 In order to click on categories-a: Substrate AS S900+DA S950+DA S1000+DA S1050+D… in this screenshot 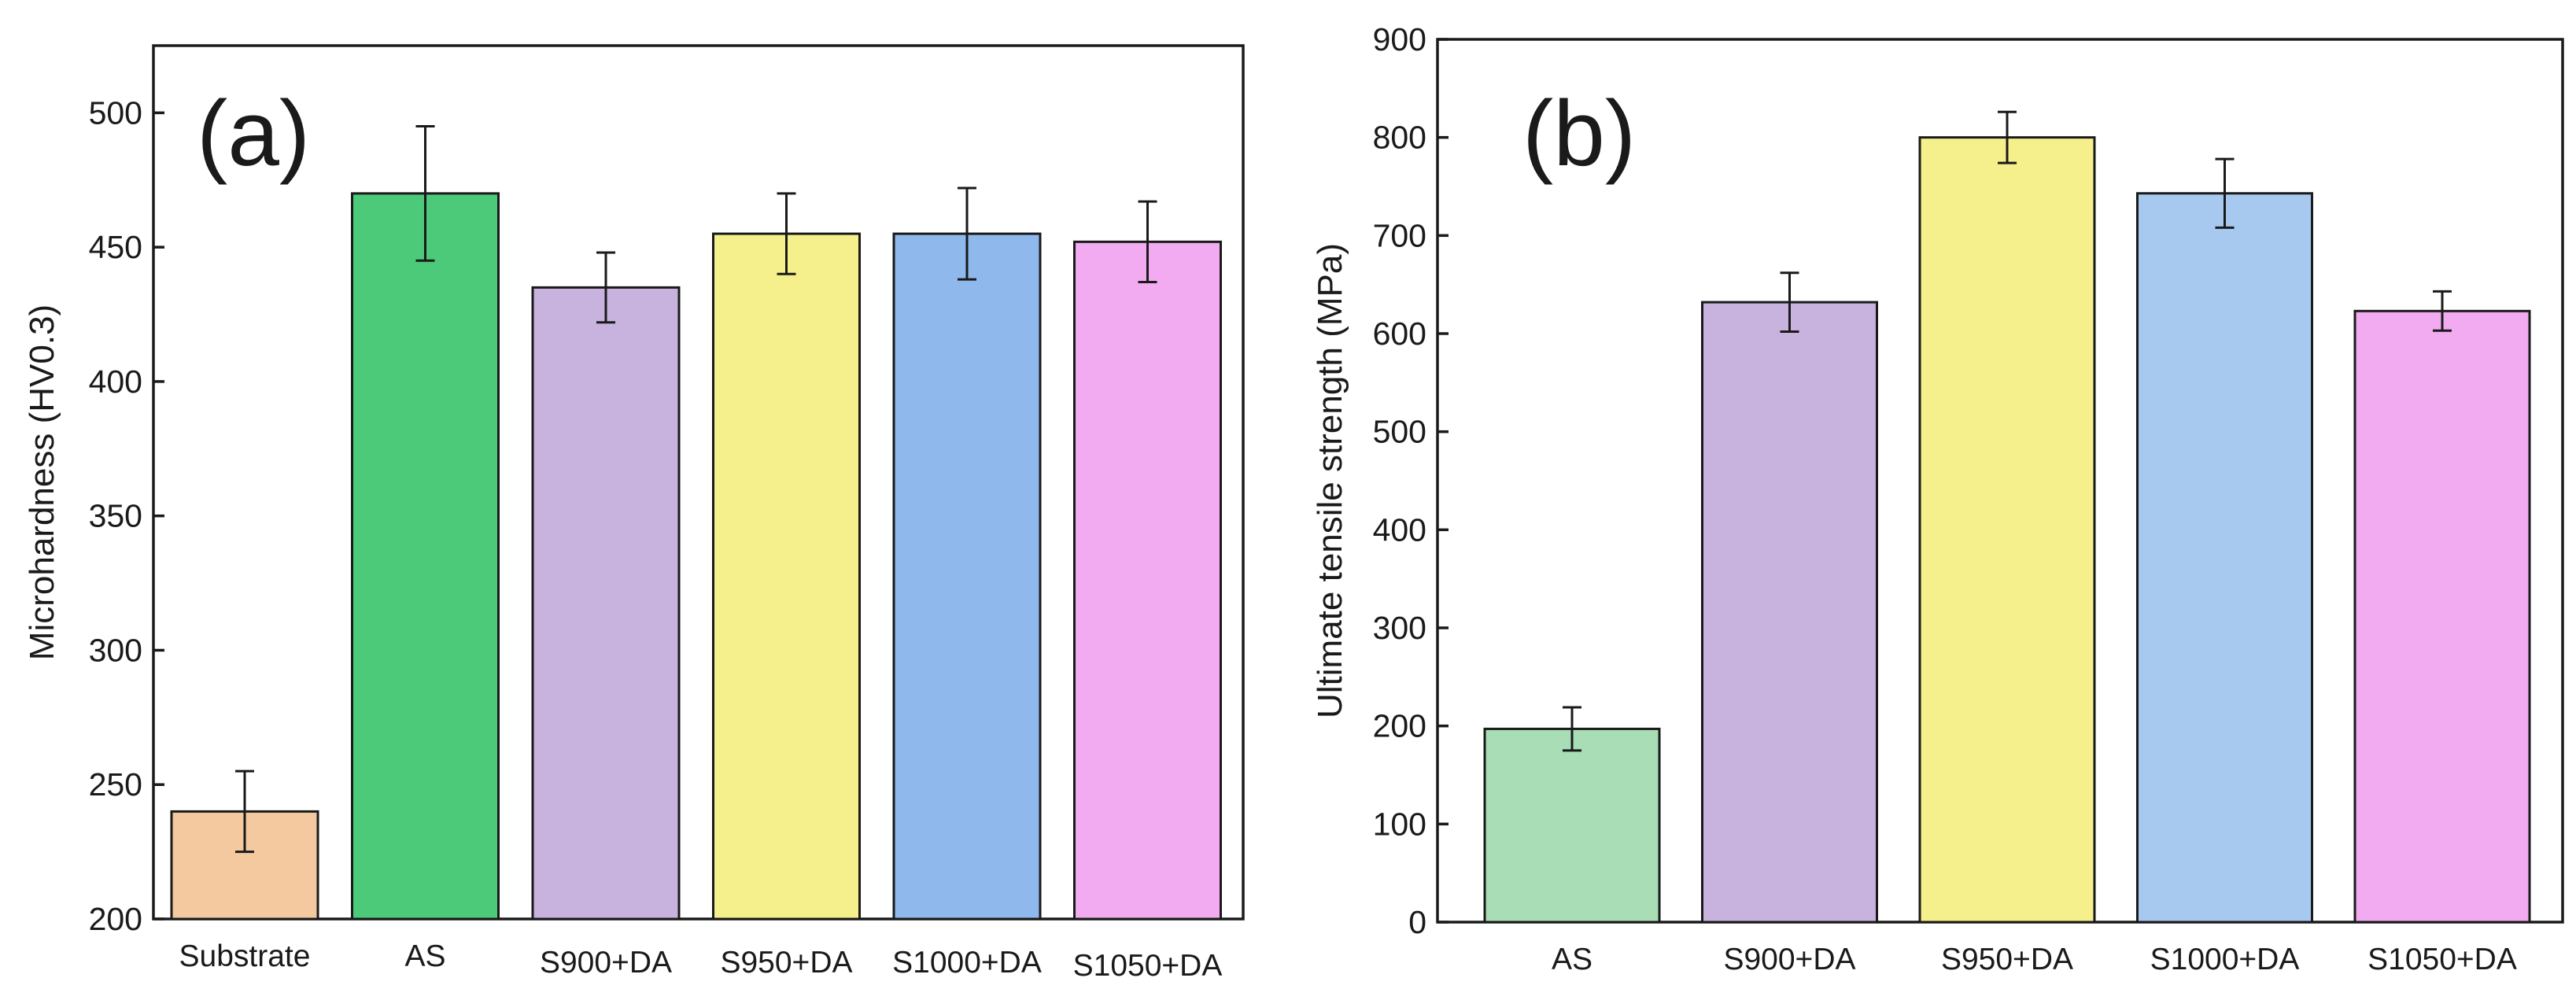, I will do `click(701, 961)`.